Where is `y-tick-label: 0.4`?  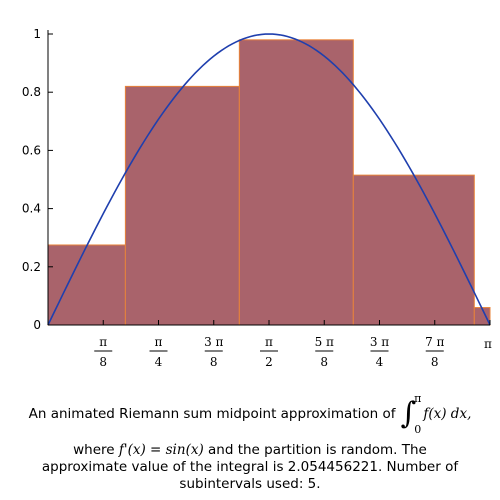
y-tick-label: 0.4 is located at coordinates (31, 209).